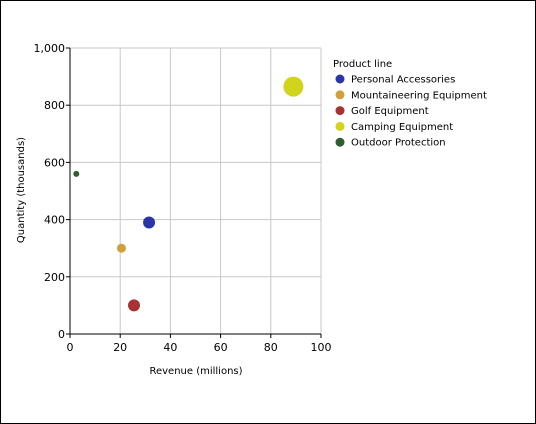  What do you see at coordinates (221, 347) in the screenshot?
I see `x-tick-label: 60` at bounding box center [221, 347].